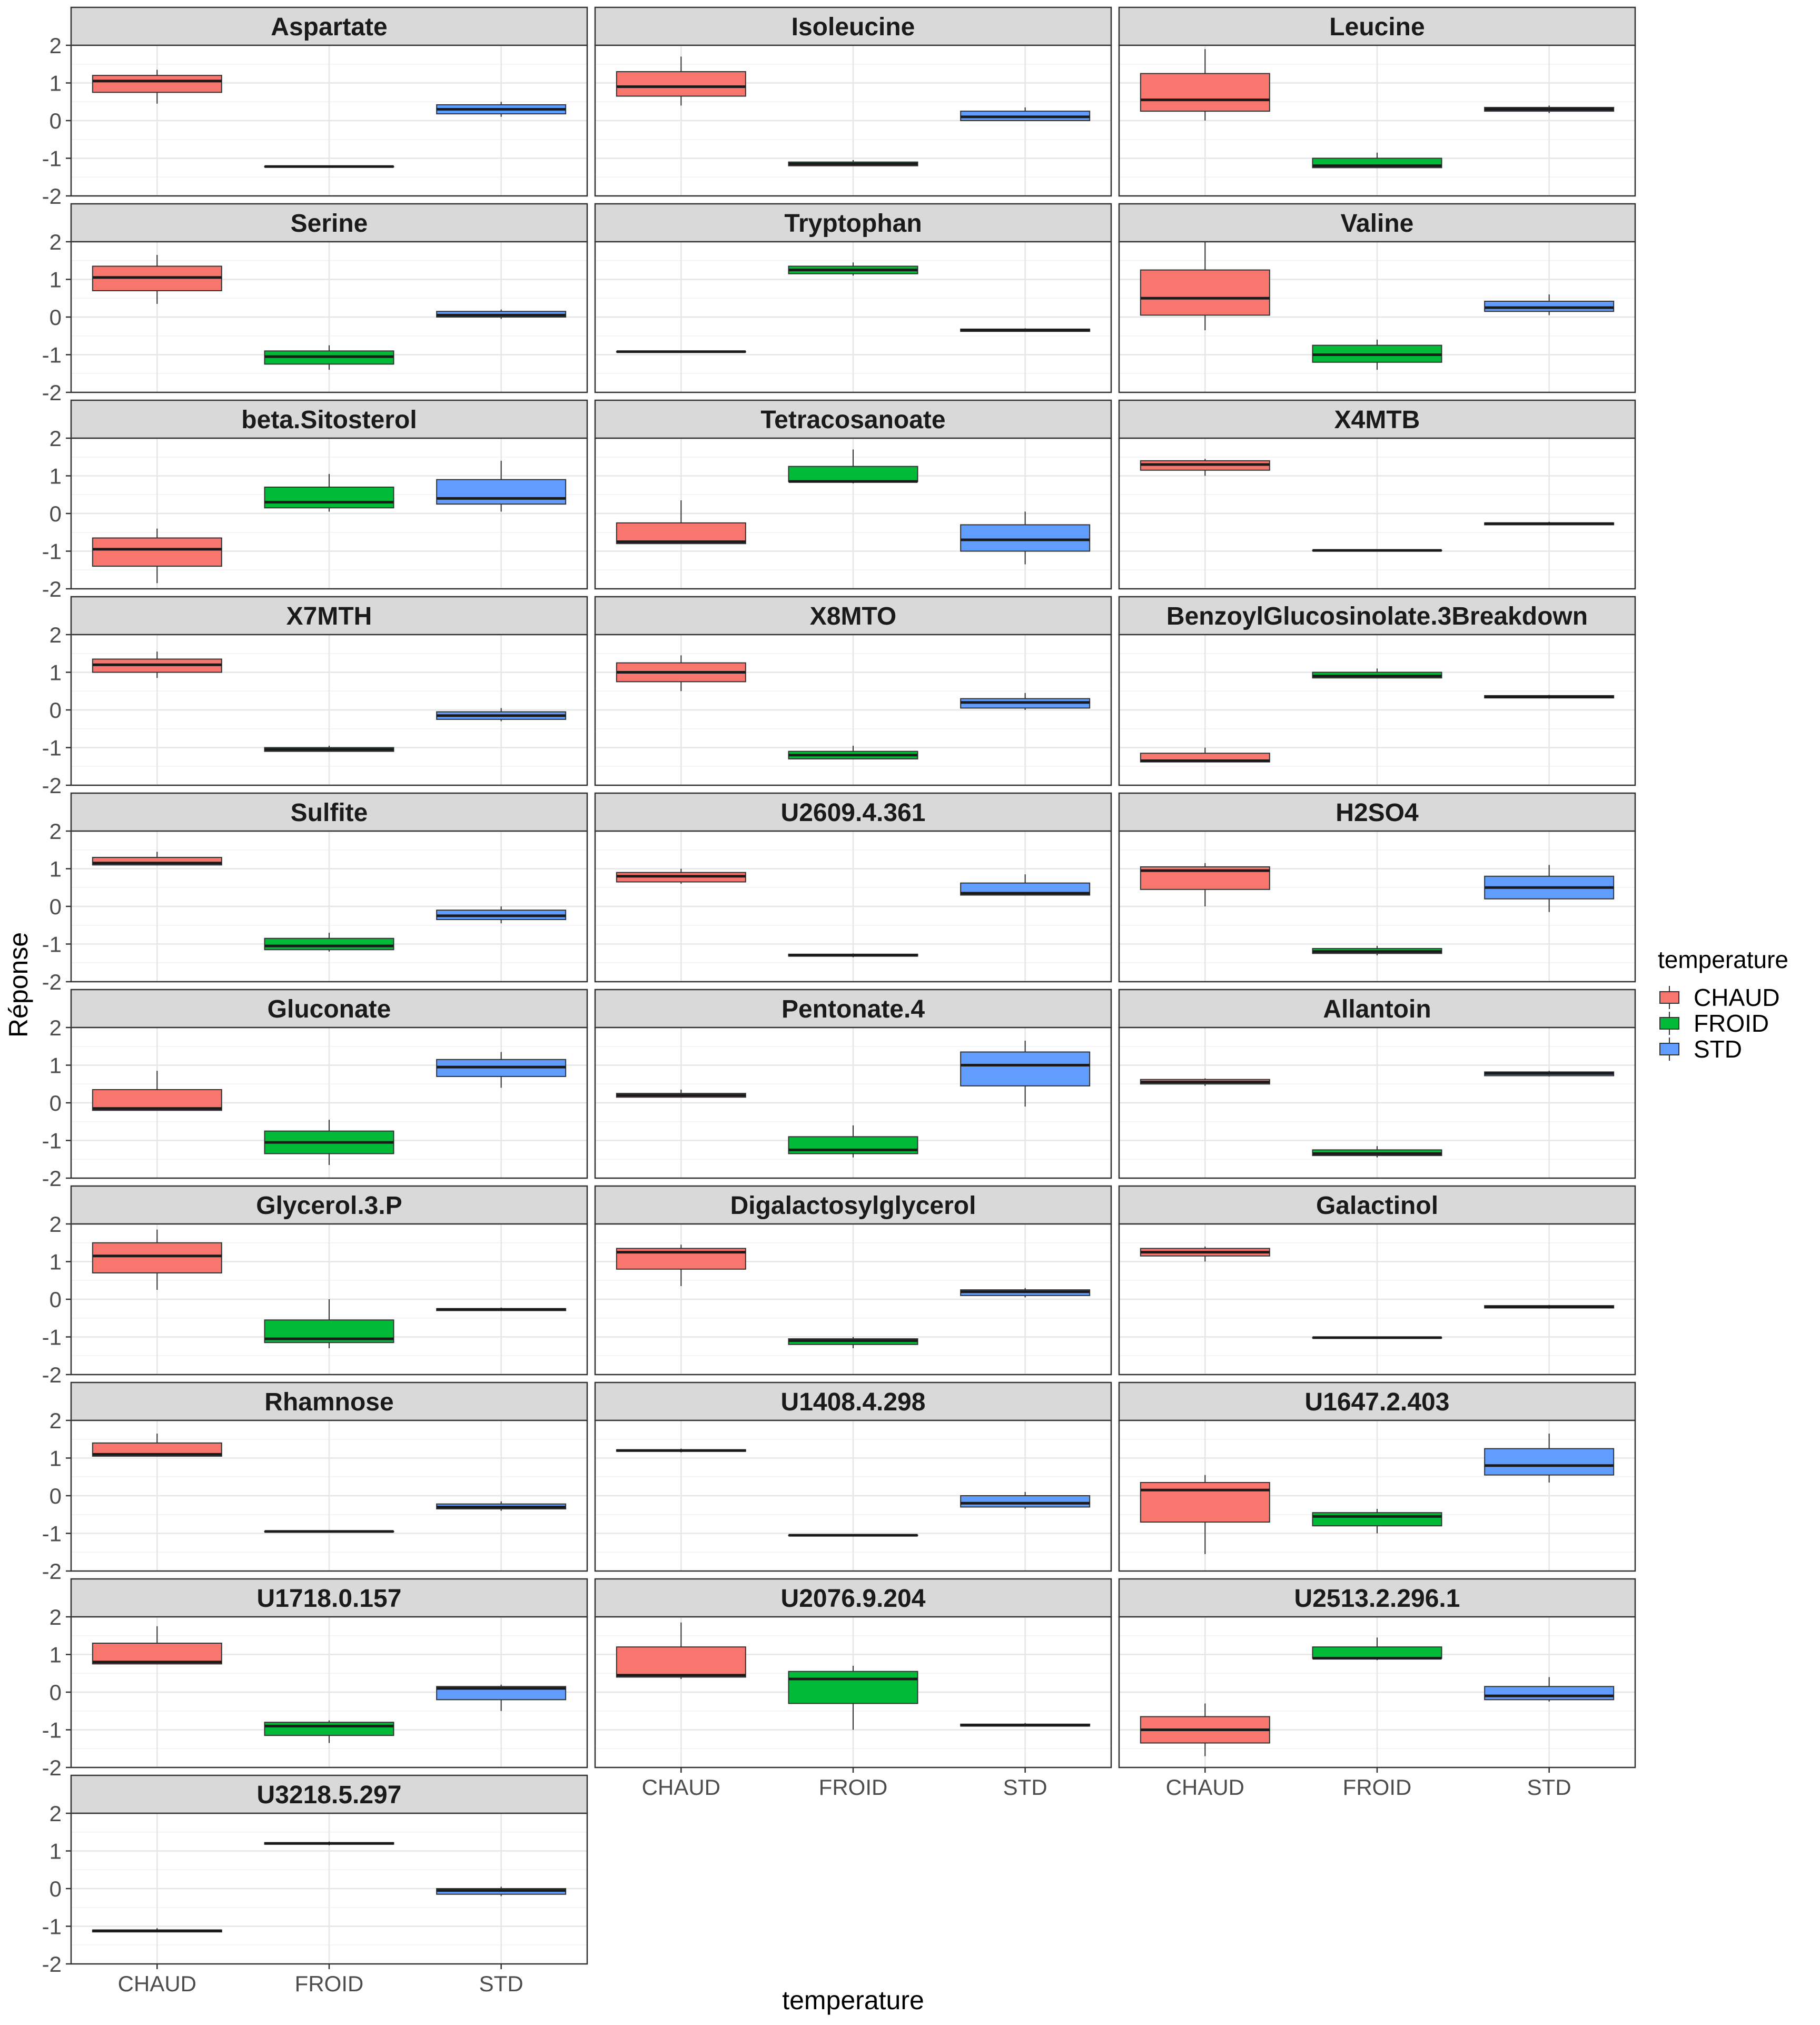 Image resolution: width=1820 pixels, height=2025 pixels. I want to click on facet-title: Tetracosanoate, so click(852, 420).